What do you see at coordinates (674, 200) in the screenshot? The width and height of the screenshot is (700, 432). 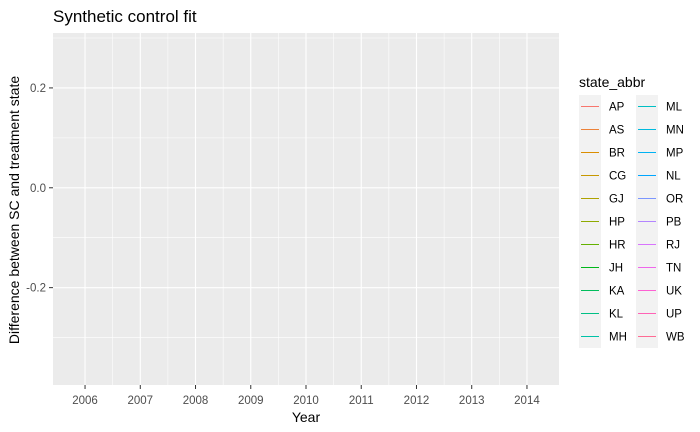 I see `legend-label: OR` at bounding box center [674, 200].